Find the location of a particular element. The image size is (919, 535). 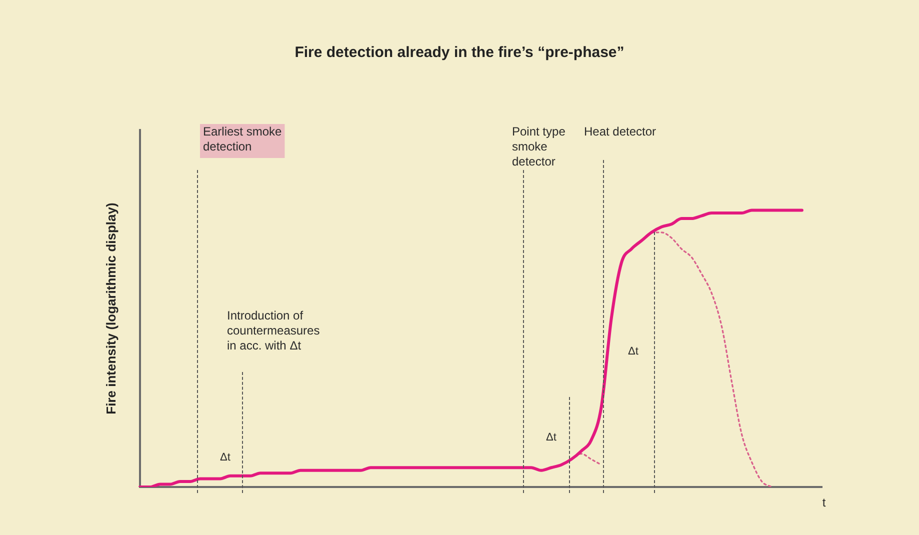

text: Point type smoke detector is located at coordinates (539, 146).